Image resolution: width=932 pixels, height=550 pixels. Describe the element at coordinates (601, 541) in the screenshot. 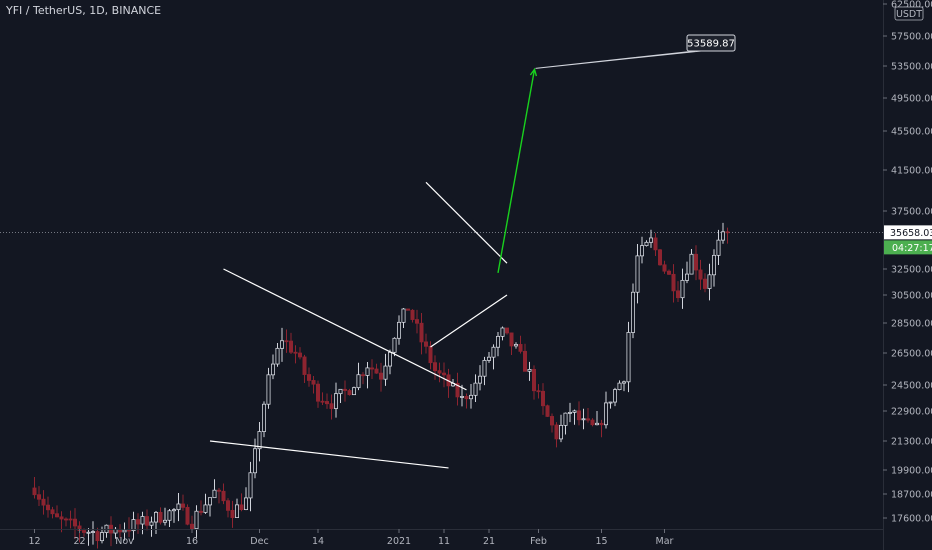

I see `time-tick-label: 15` at that location.